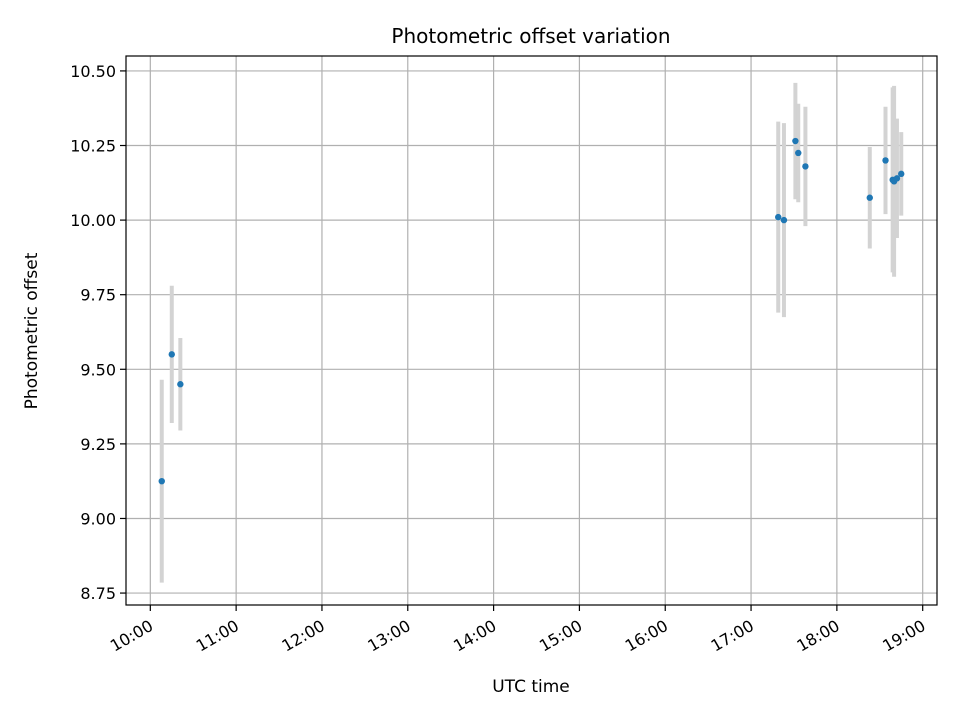 This screenshot has width=960, height=720. I want to click on y-tick-label: 10.50, so click(93, 71).